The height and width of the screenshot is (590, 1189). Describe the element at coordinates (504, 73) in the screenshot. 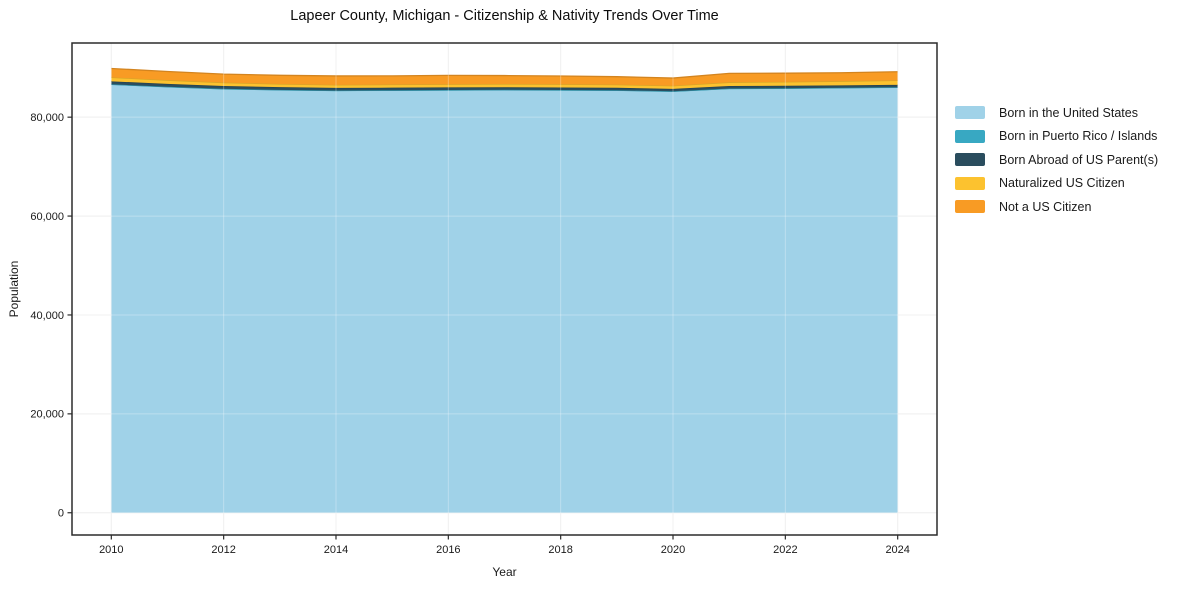

I see `area-series-4-edge` at that location.